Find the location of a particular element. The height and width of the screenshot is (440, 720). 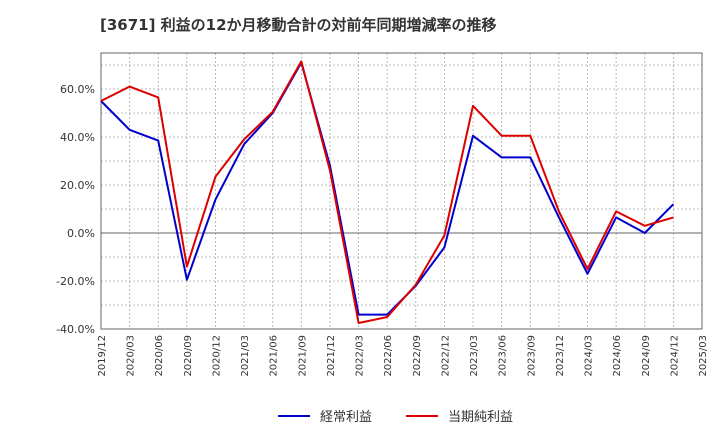

x-tick-label: 2020/06 is located at coordinates (159, 356).